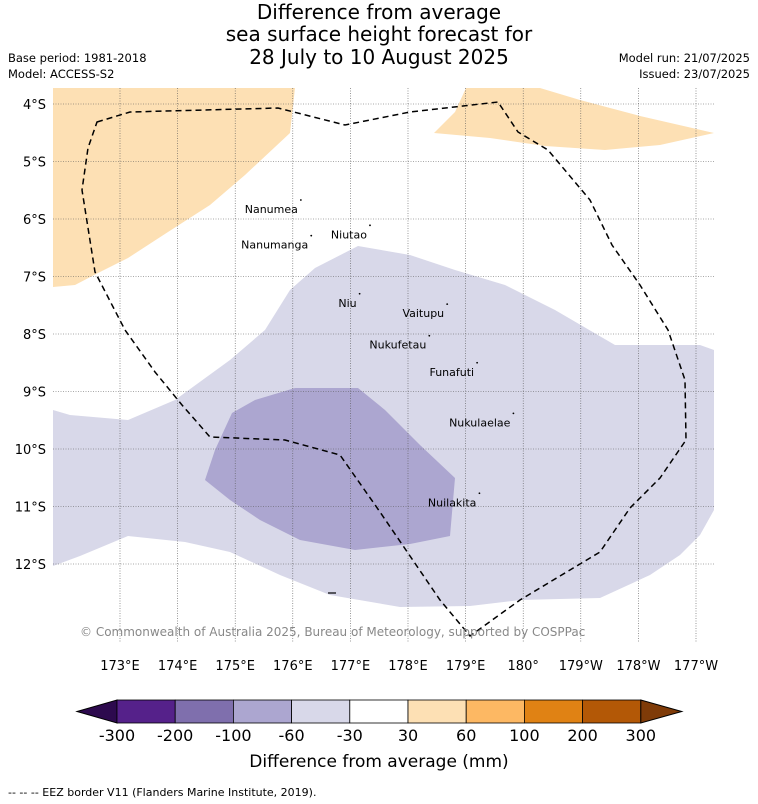  I want to click on island-label: Nanumea, so click(271, 209).